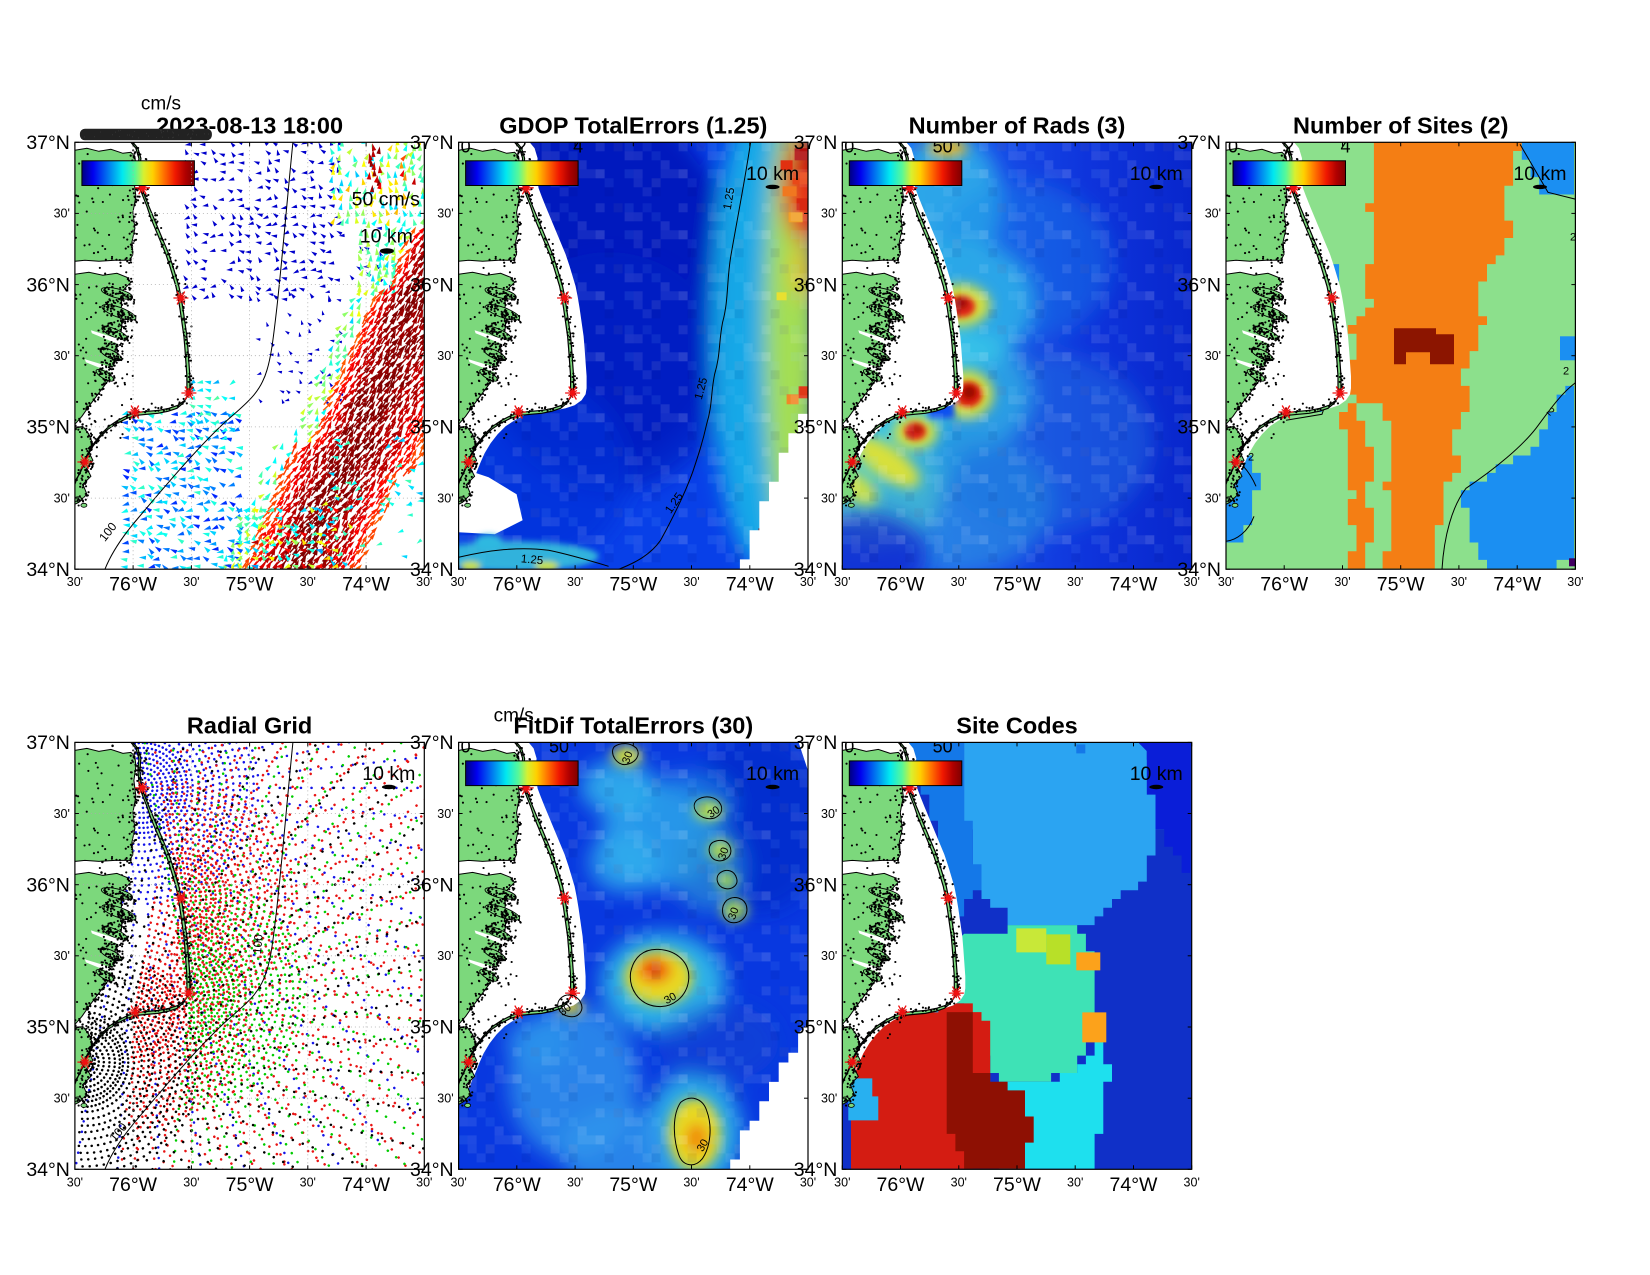  What do you see at coordinates (1016, 725) in the screenshot?
I see `svg-text: Site Codes` at bounding box center [1016, 725].